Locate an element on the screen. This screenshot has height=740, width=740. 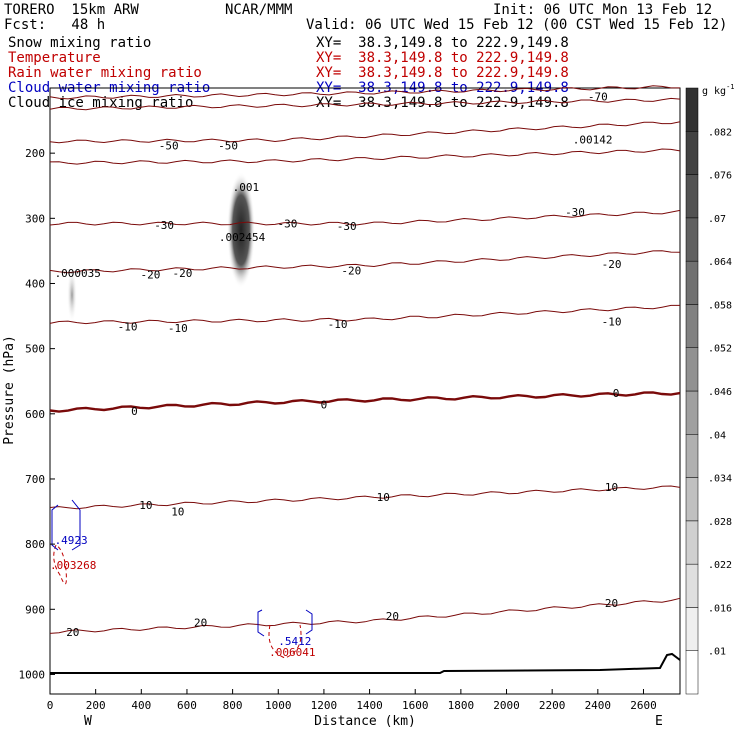
x-tick-label: 200 is located at coordinates (96, 705).